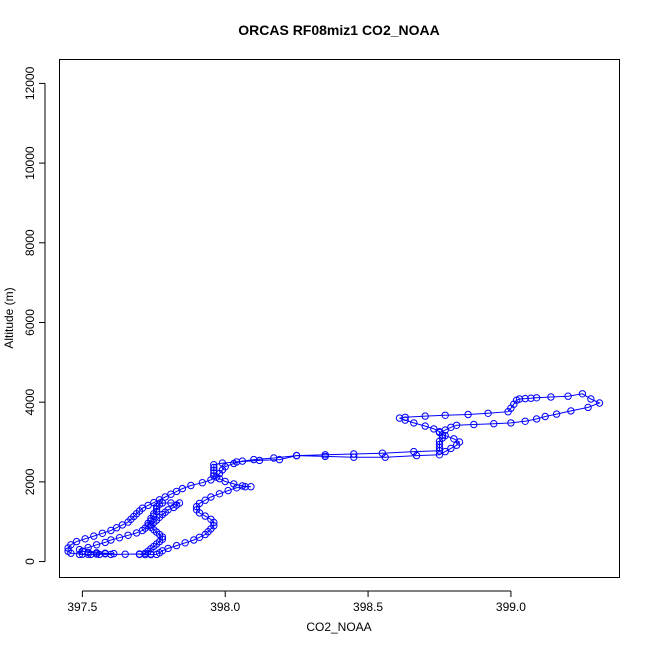 The height and width of the screenshot is (650, 650). I want to click on x-axis: 397.5 398.0 398.5 399.0, so click(296, 602).